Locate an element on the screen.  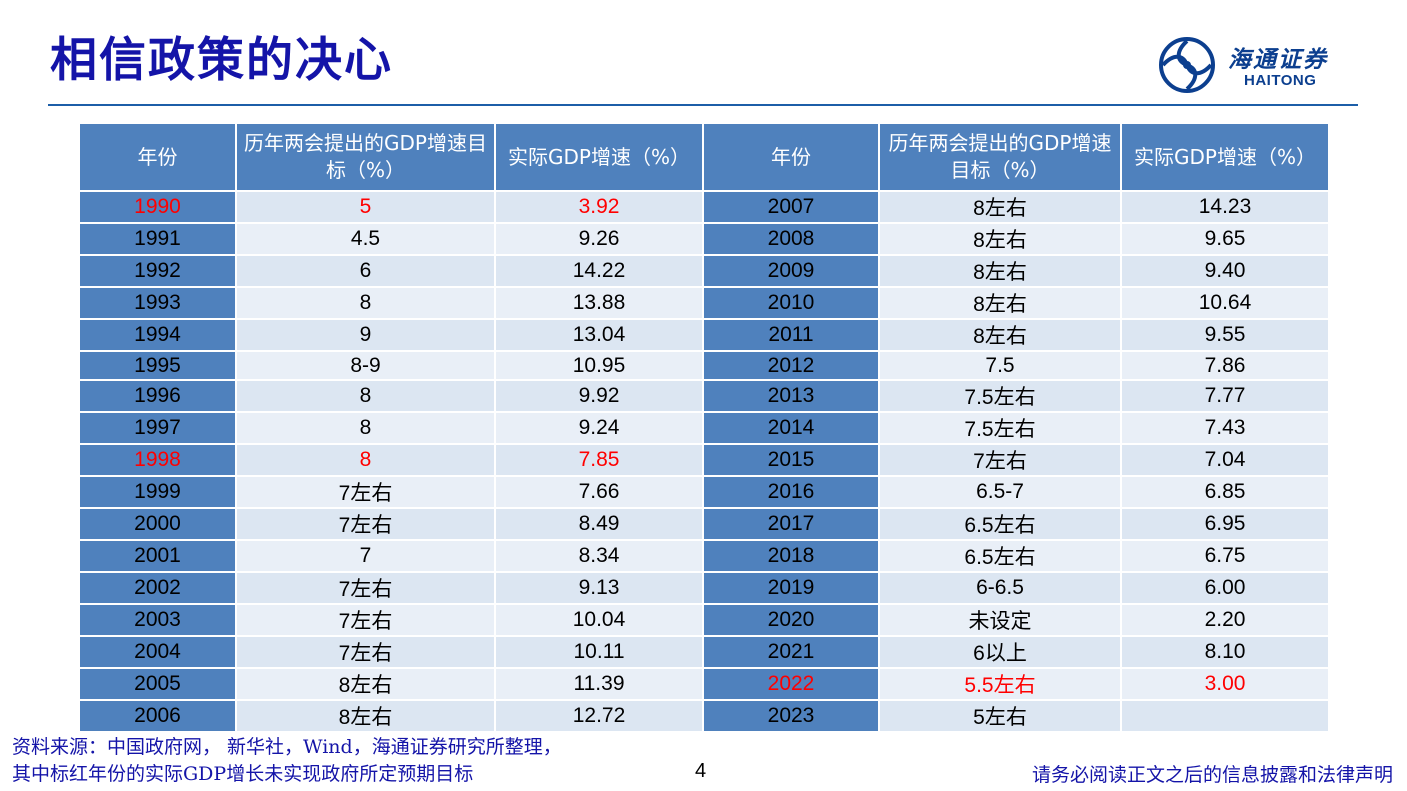
table-row: 1992 6 14.22 2009 8左右 9.40 is located at coordinates (704, 271).